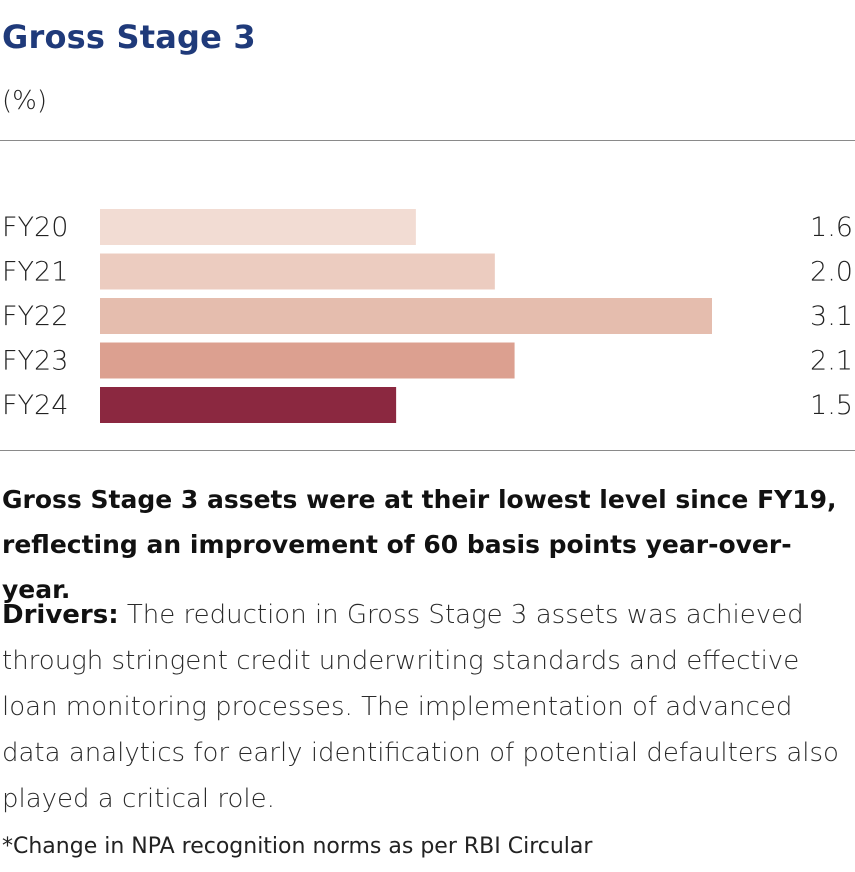 The height and width of the screenshot is (872, 855). Describe the element at coordinates (35, 227) in the screenshot. I see `category-label-fy20: FY20` at that location.